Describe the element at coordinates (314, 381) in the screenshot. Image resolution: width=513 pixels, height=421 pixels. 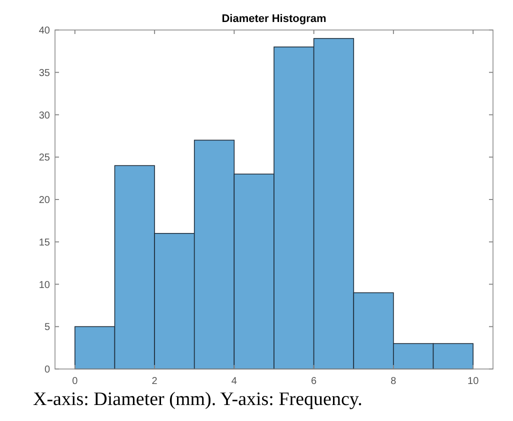
I see `x-tick-label: 6` at that location.